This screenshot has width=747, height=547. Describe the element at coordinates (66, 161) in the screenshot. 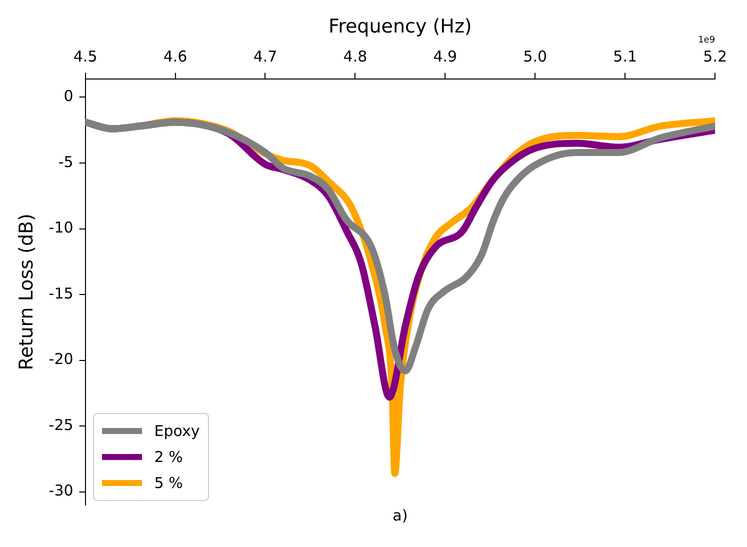

I see `y-tick-label: -5` at that location.